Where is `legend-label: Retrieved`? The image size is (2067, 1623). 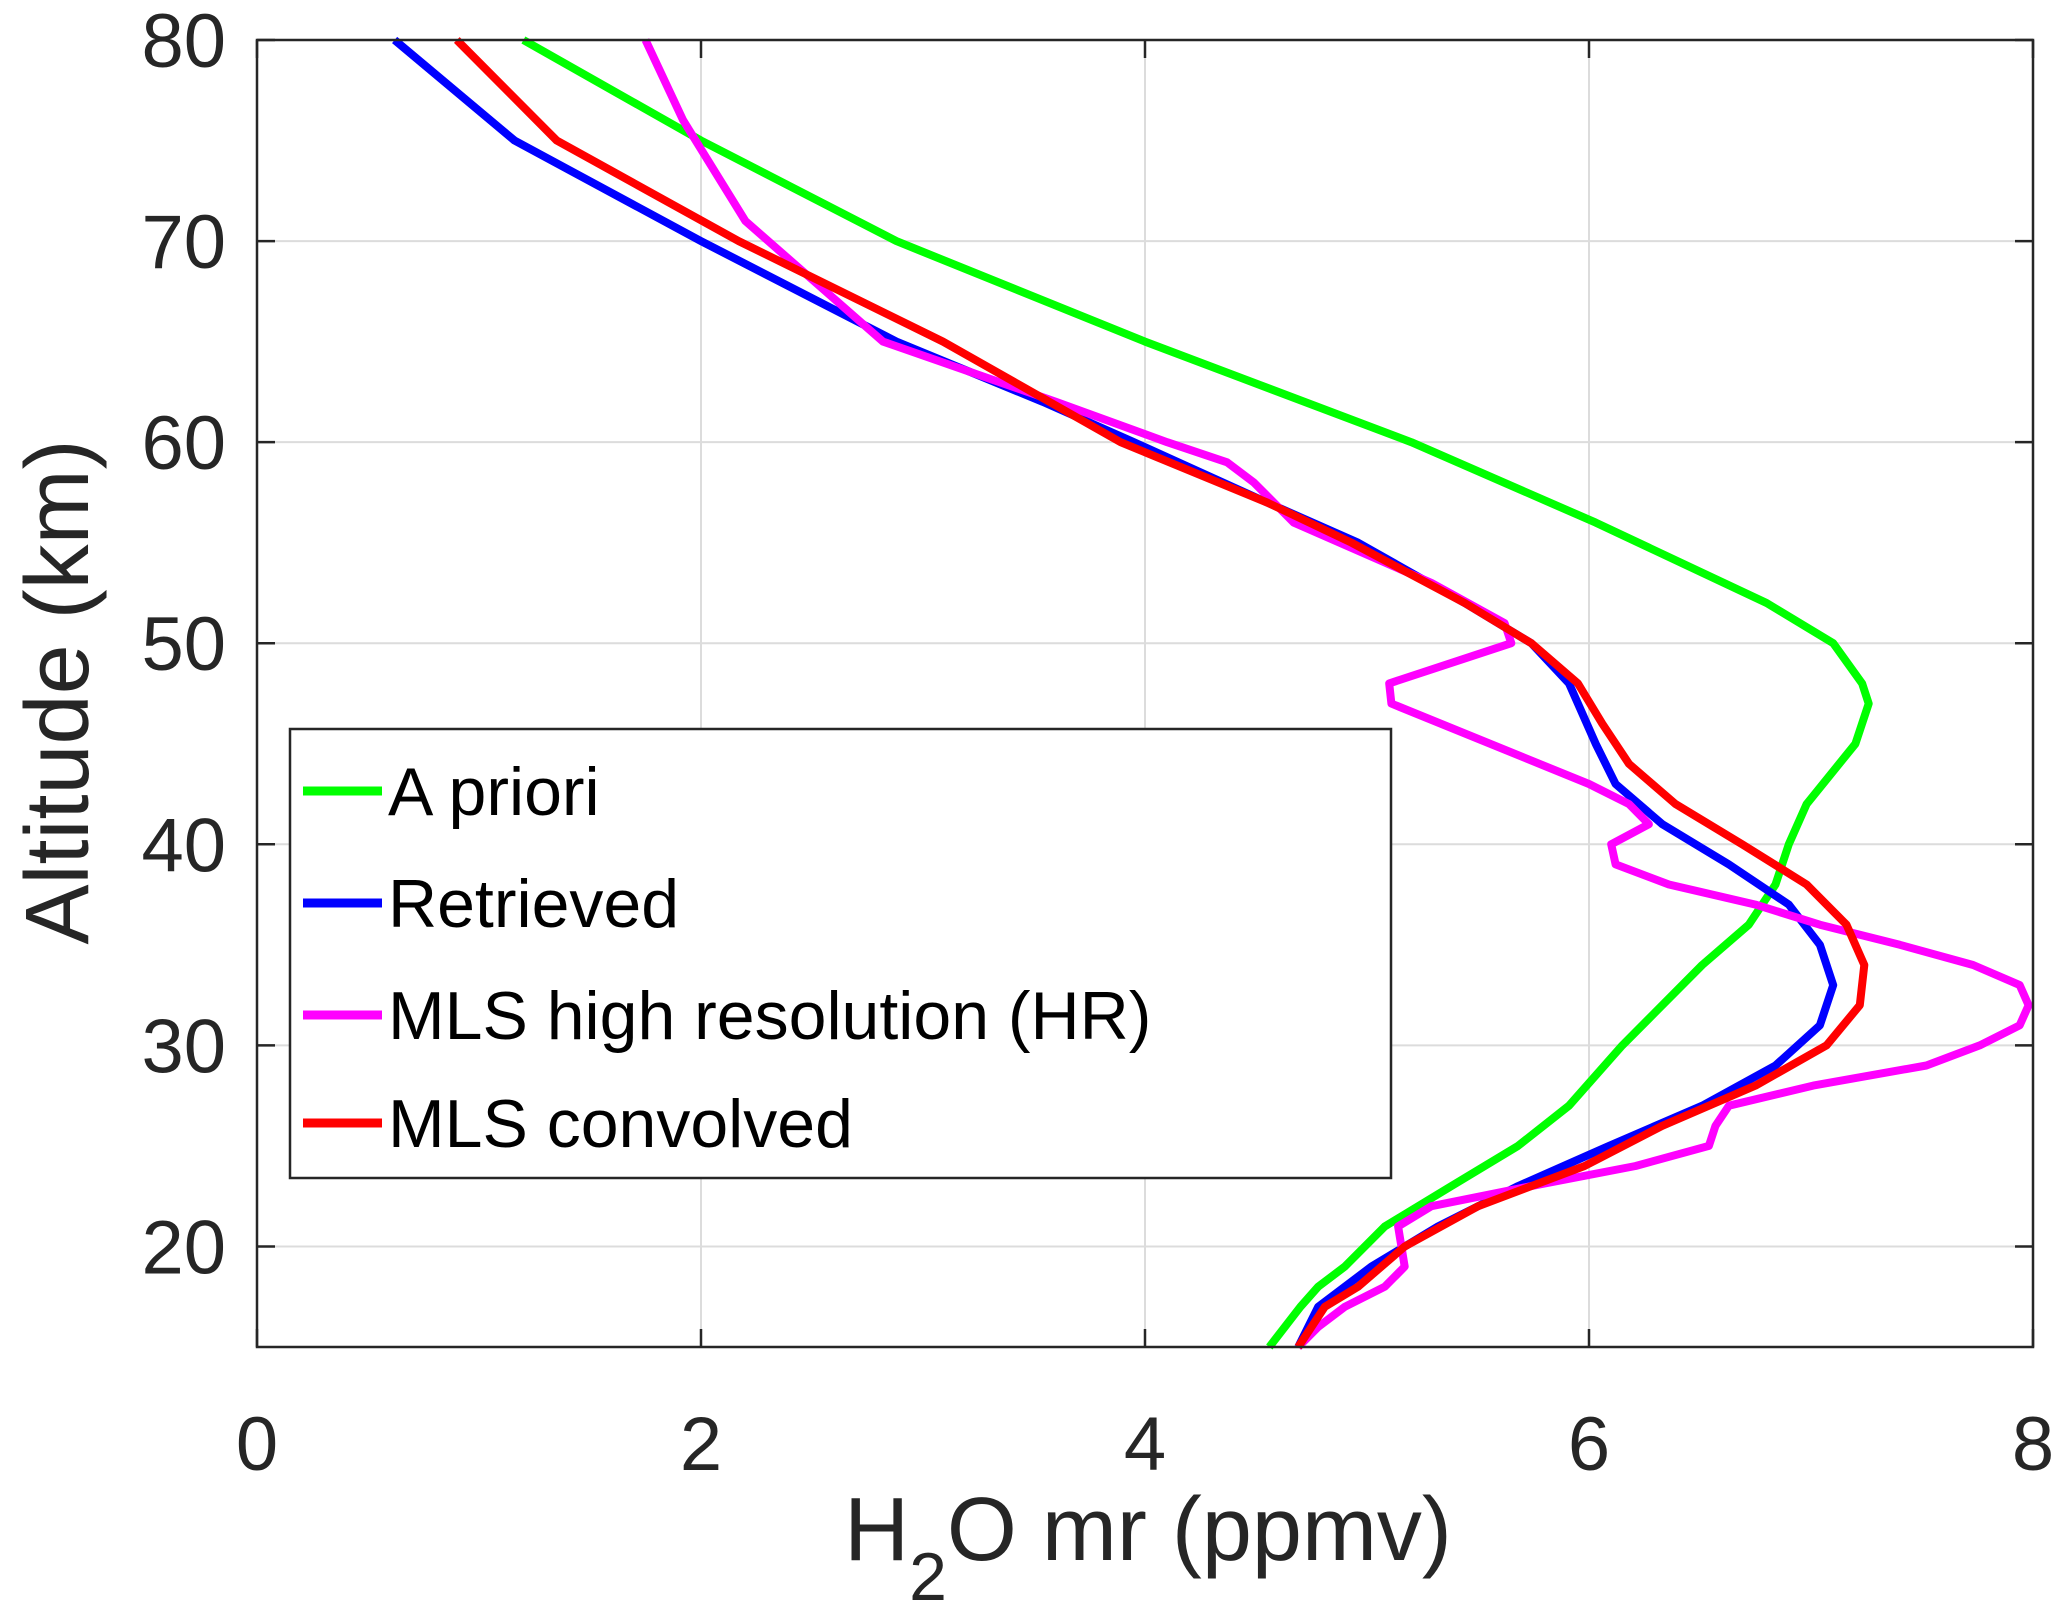 legend-label: Retrieved is located at coordinates (533, 904).